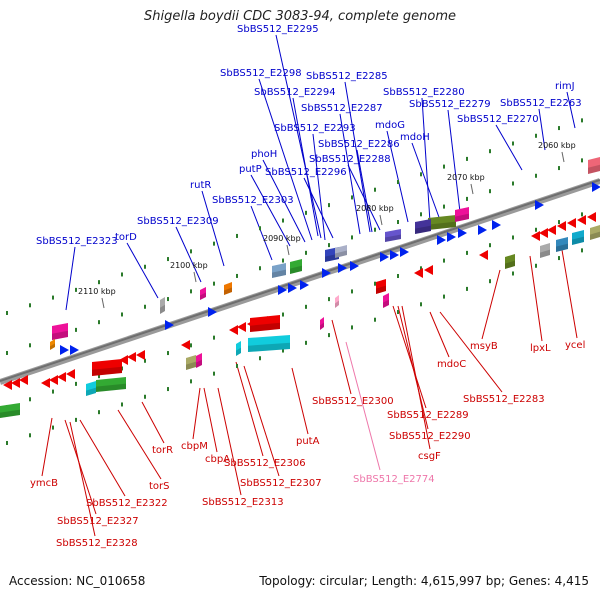 The image size is (600, 600). What do you see at coordinates (77, 581) in the screenshot?
I see `accession-label: Accession: NC_010658` at bounding box center [77, 581].